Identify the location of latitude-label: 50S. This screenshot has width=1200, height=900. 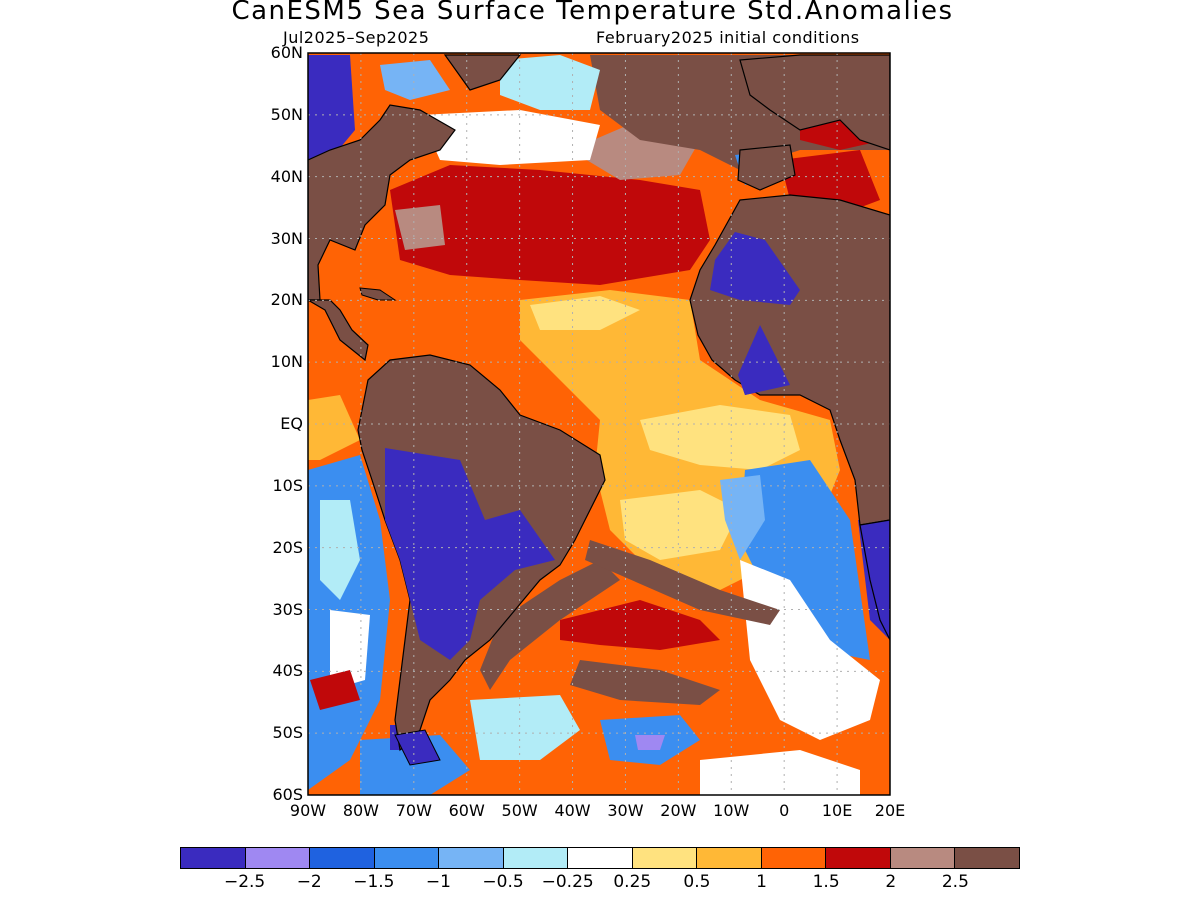
(287, 733).